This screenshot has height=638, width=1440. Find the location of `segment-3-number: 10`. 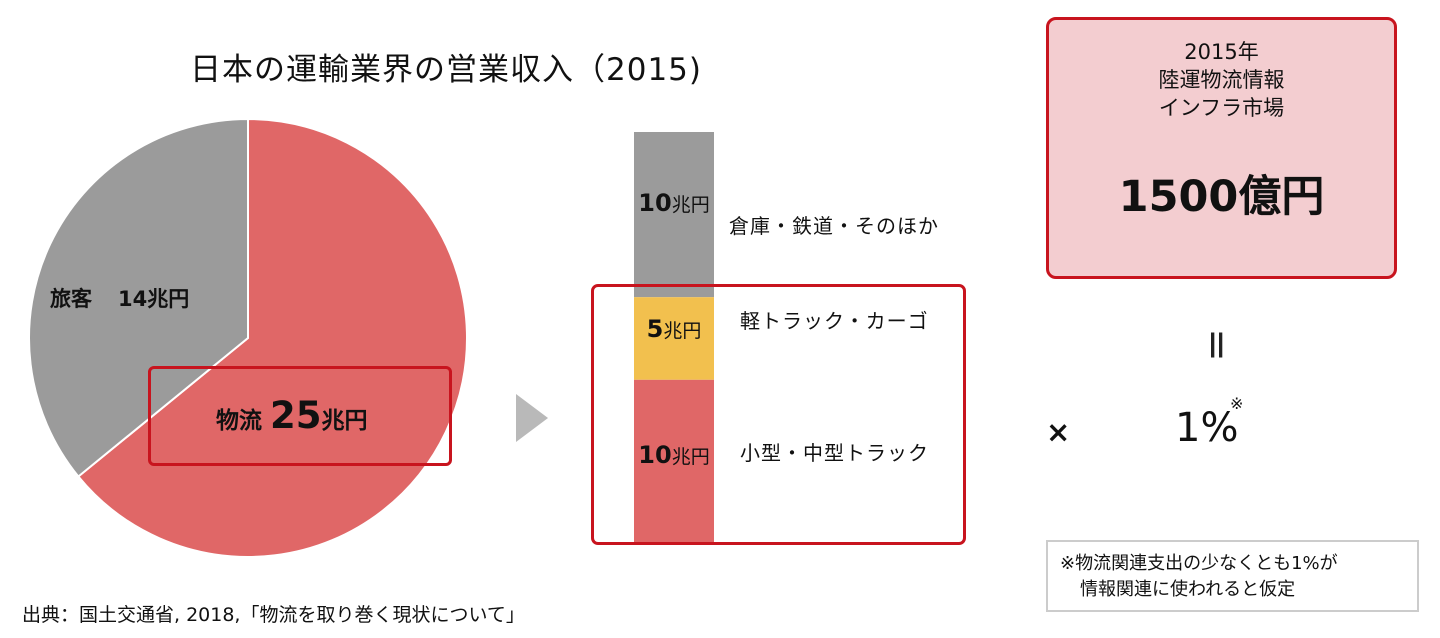

segment-3-number: 10 is located at coordinates (655, 455).